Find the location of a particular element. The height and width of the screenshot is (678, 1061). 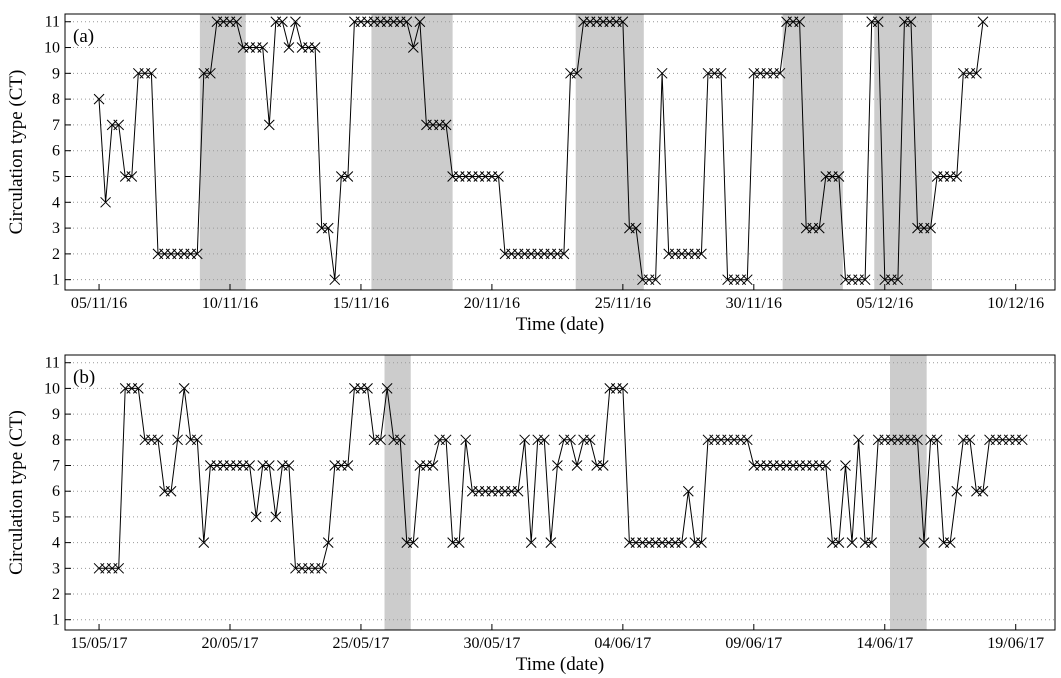

y-axis-label: Circulation type (CT) is located at coordinates (16, 492).